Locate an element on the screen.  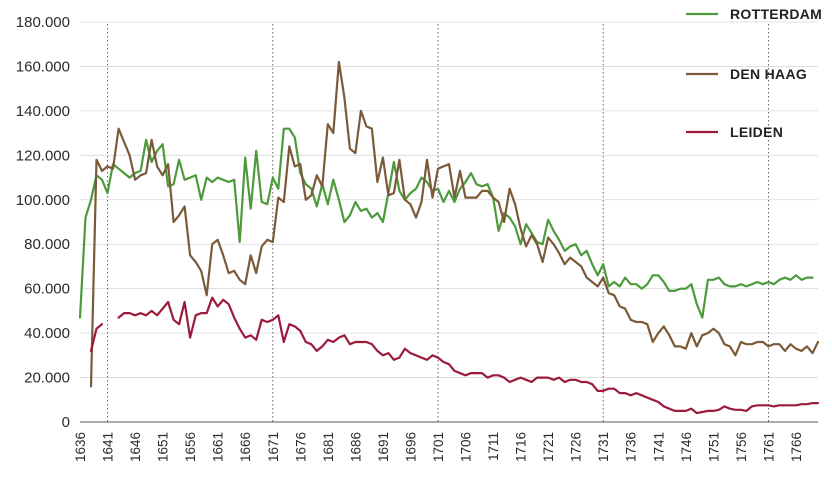
legend: ROTTERDAM DEN HAAG LEIDEN is located at coordinates (754, 73).